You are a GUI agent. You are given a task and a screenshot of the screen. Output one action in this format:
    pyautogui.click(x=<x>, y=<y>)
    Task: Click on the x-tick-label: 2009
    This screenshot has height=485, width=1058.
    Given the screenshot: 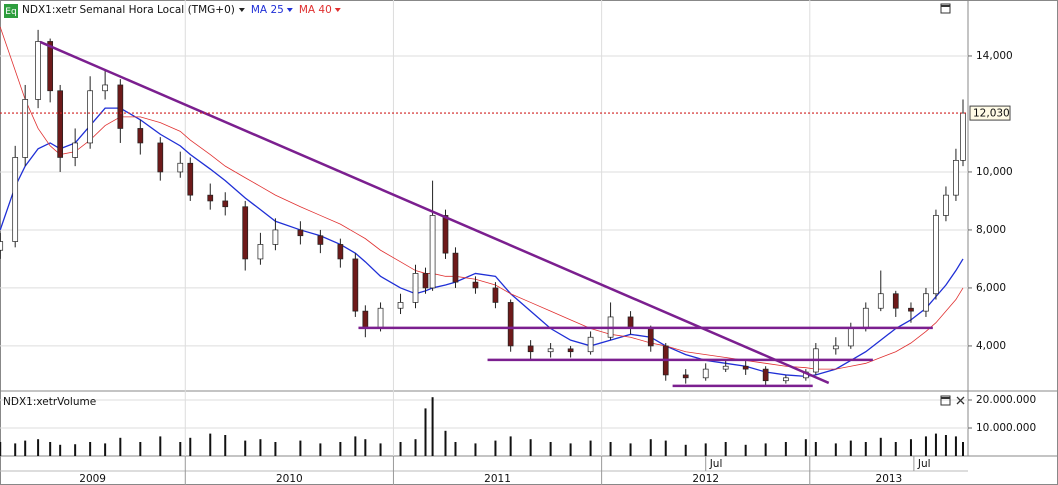 What is the action you would take?
    pyautogui.click(x=92, y=479)
    